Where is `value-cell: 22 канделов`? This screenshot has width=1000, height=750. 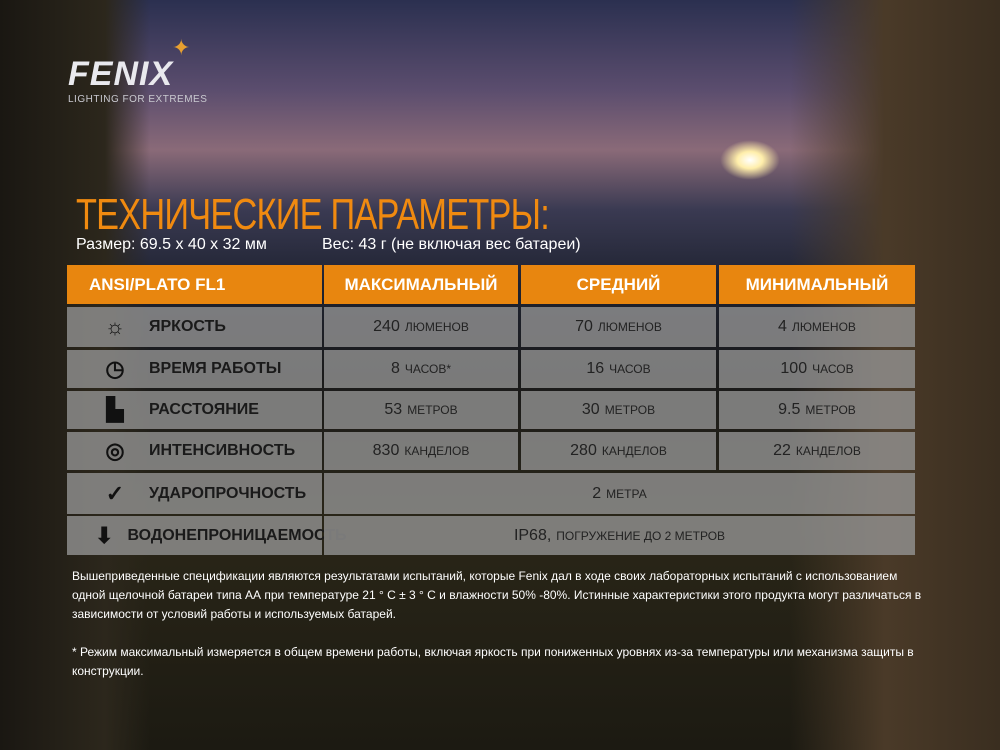 value-cell: 22 канделов is located at coordinates (817, 451).